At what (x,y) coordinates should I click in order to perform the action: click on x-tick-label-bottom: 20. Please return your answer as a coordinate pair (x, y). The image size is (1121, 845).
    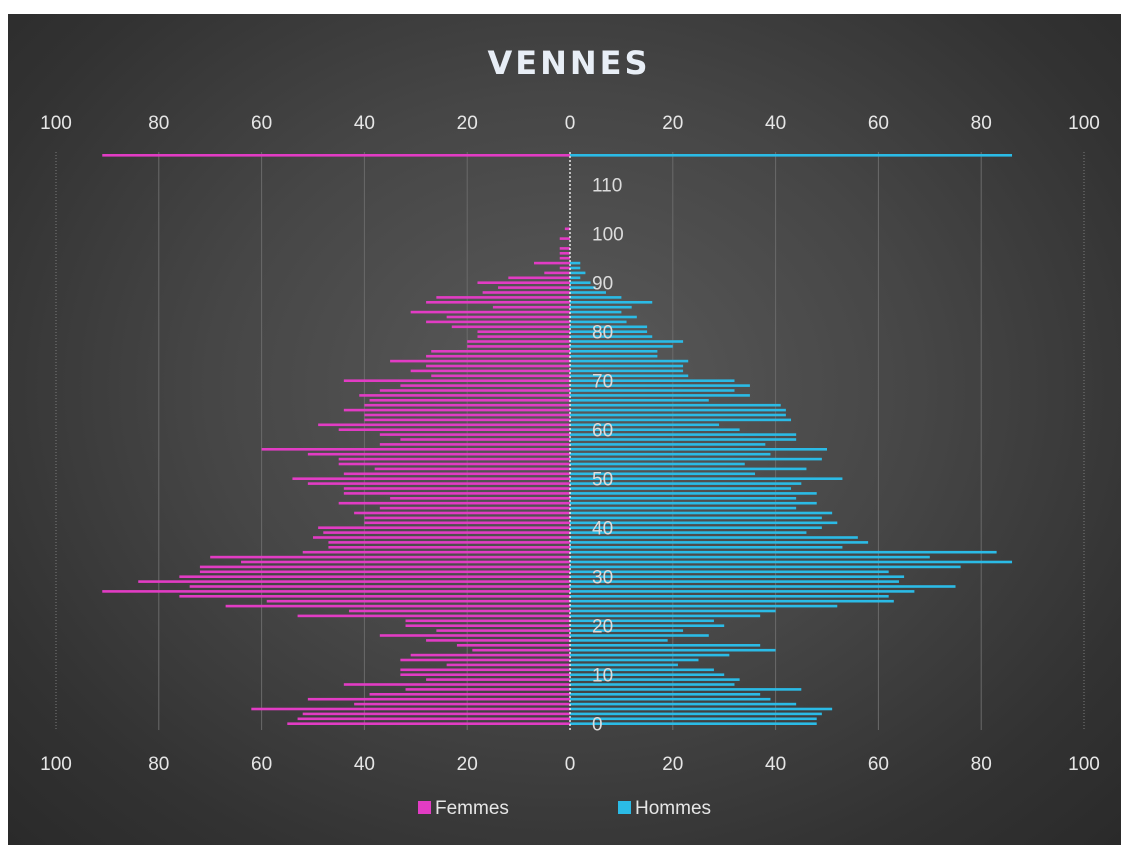
    Looking at the image, I should click on (467, 764).